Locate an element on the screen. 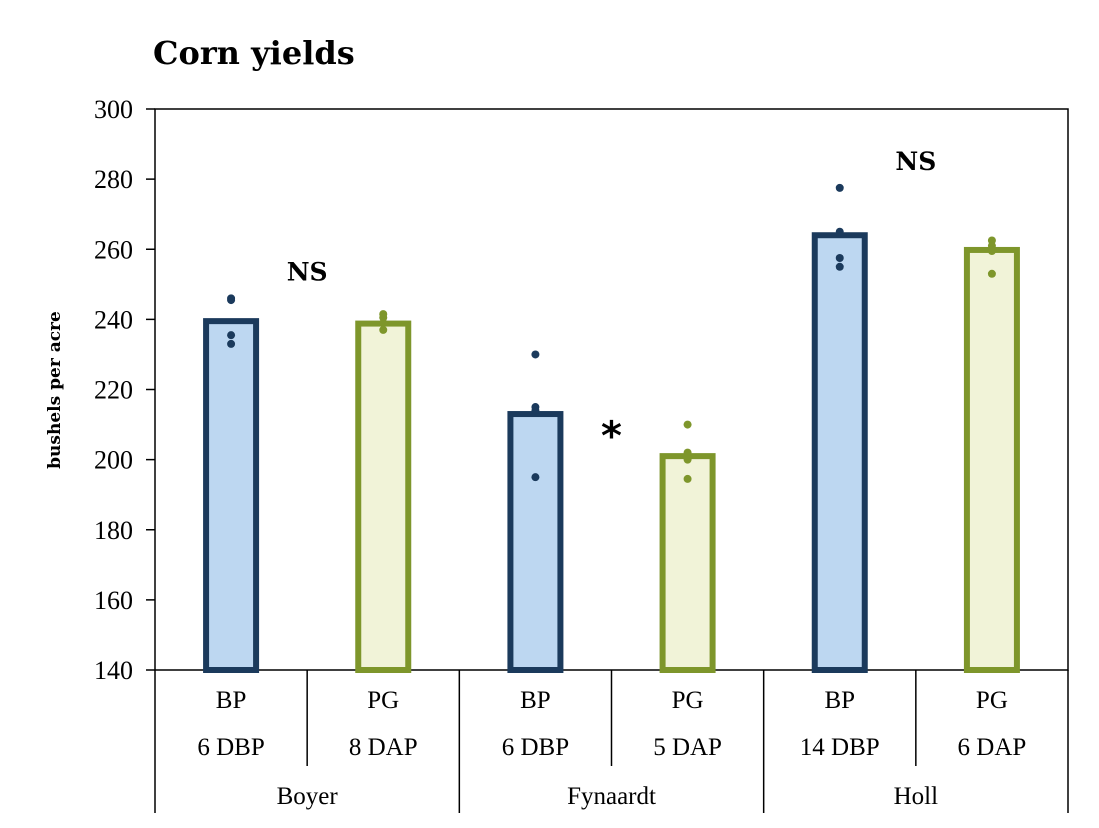  chart-title: Corn yields is located at coordinates (254, 53).